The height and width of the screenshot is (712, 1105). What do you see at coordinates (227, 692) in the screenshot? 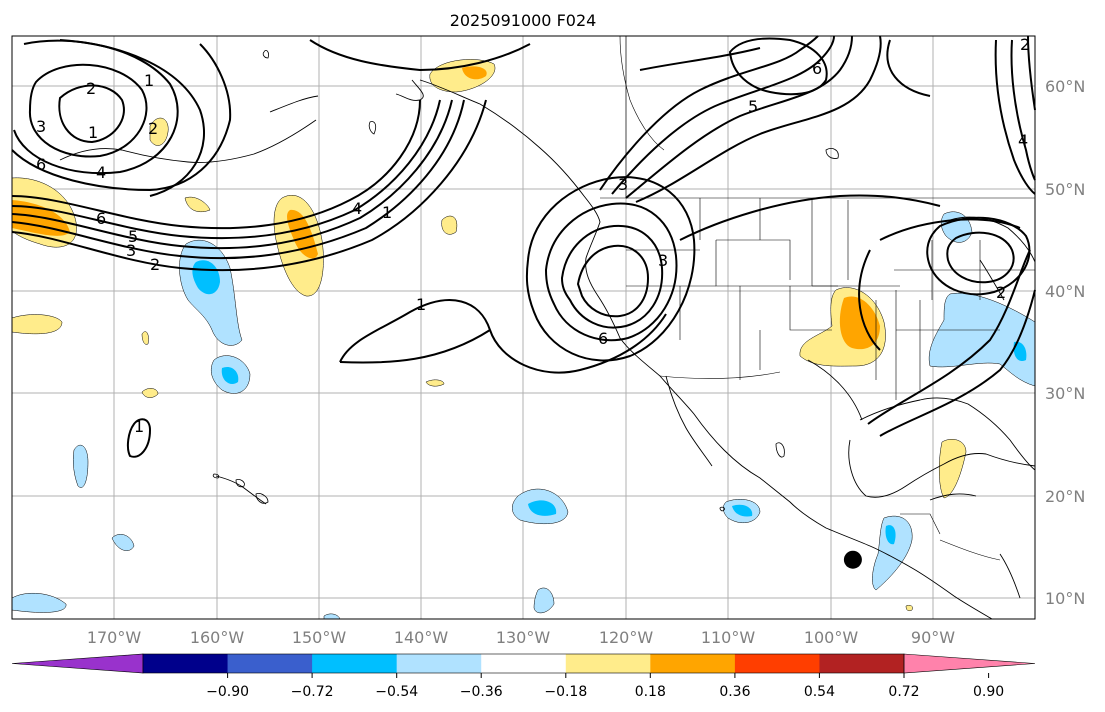
I see `colorbar-tick-label: −0.90` at bounding box center [227, 692].